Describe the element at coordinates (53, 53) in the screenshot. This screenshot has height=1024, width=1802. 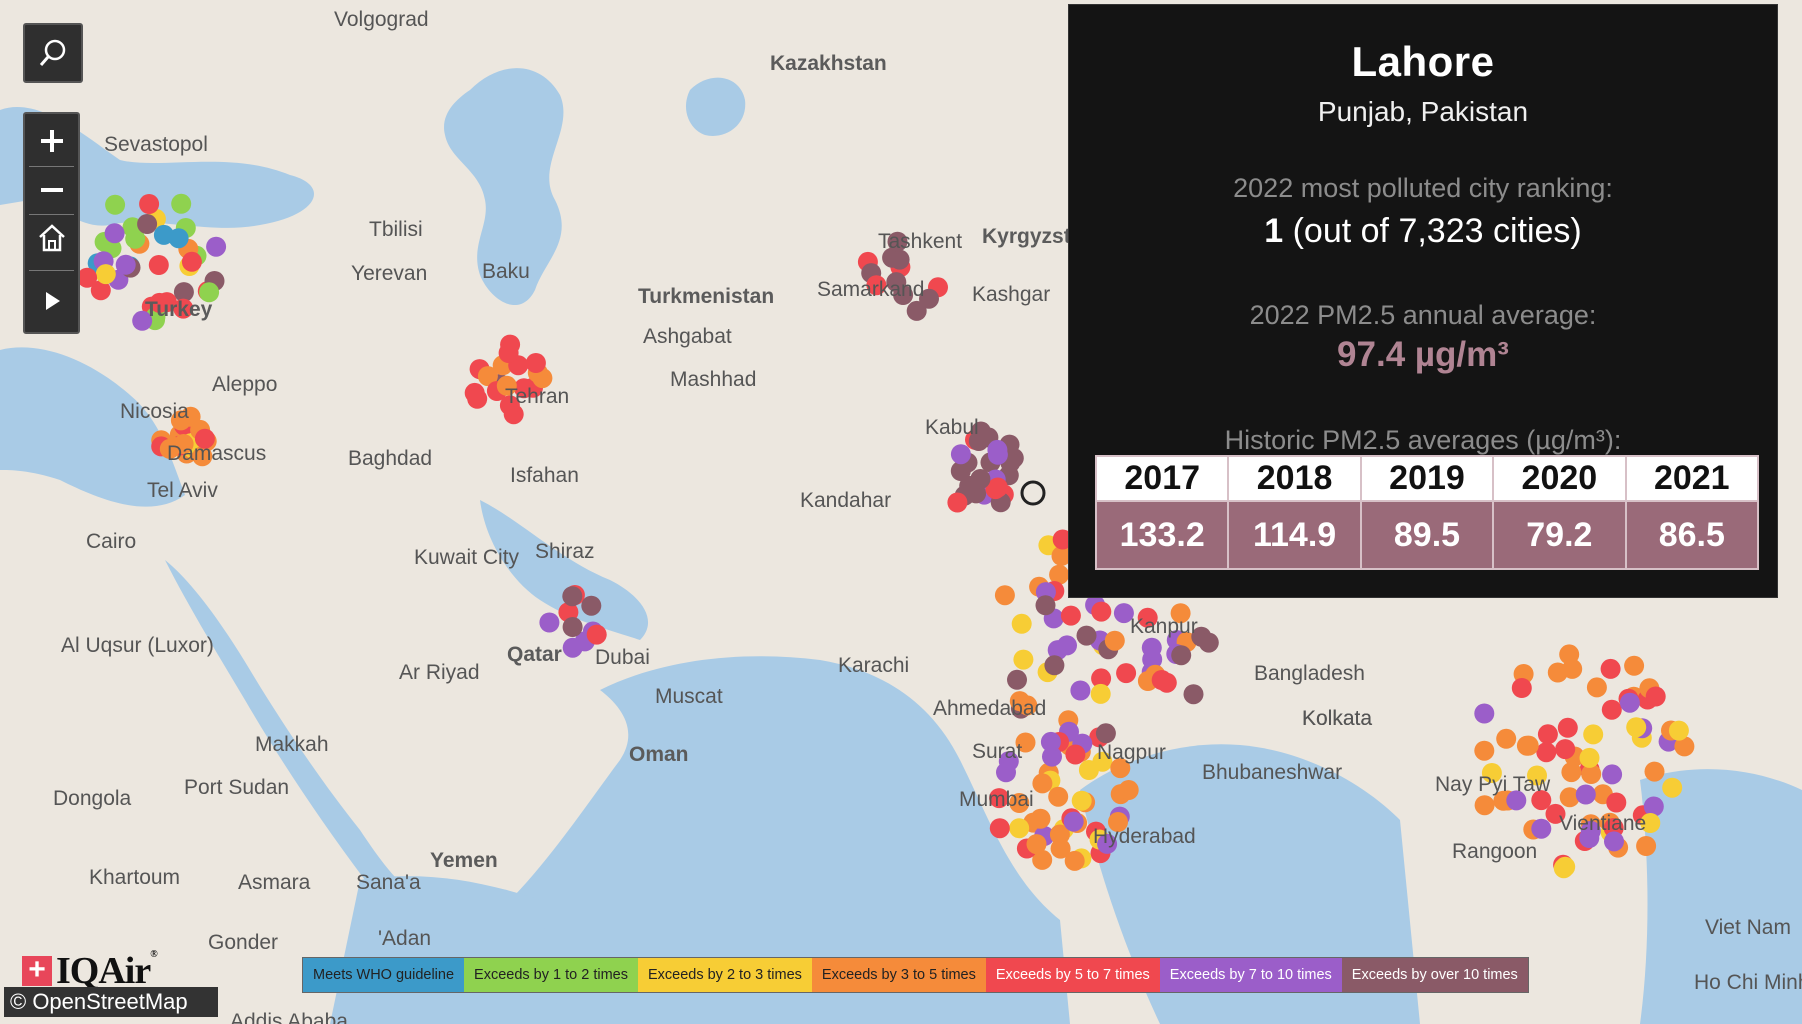
I see `search-button` at that location.